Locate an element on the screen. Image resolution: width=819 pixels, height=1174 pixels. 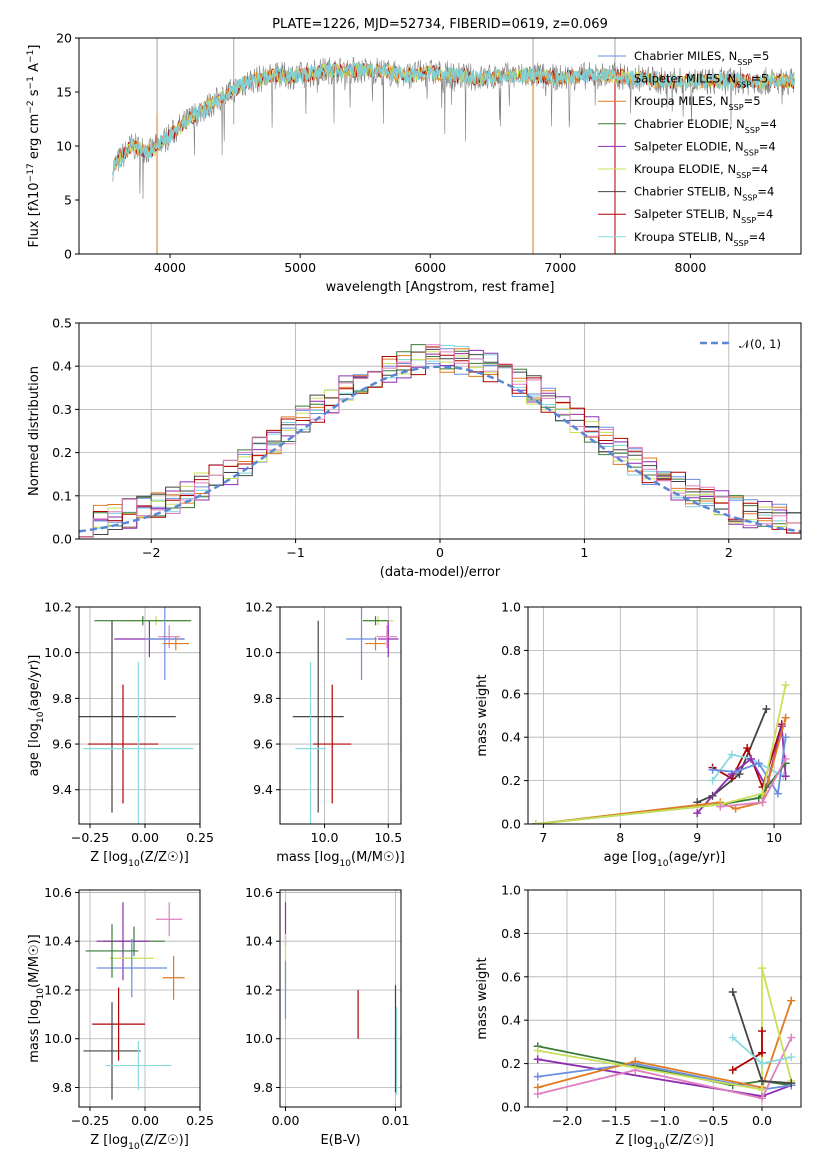
legend-item: Kroupa MILES, NSSP=5 is located at coordinates (679, 103).